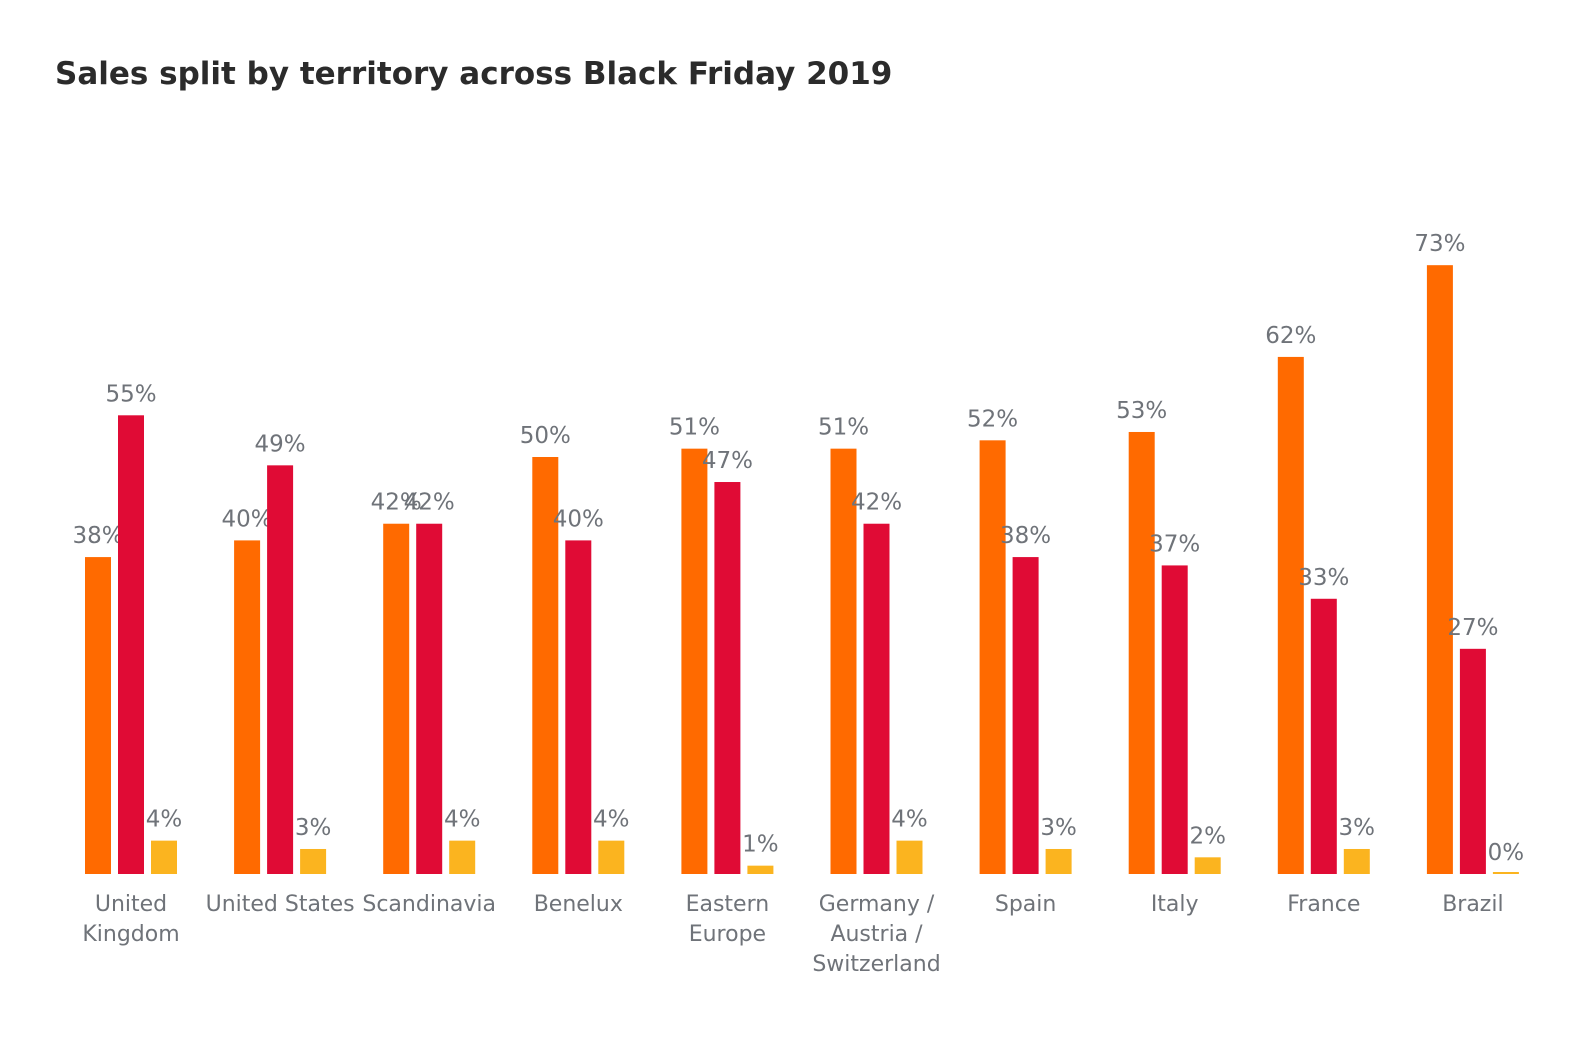  I want to click on value-label: 53%, so click(1141, 411).